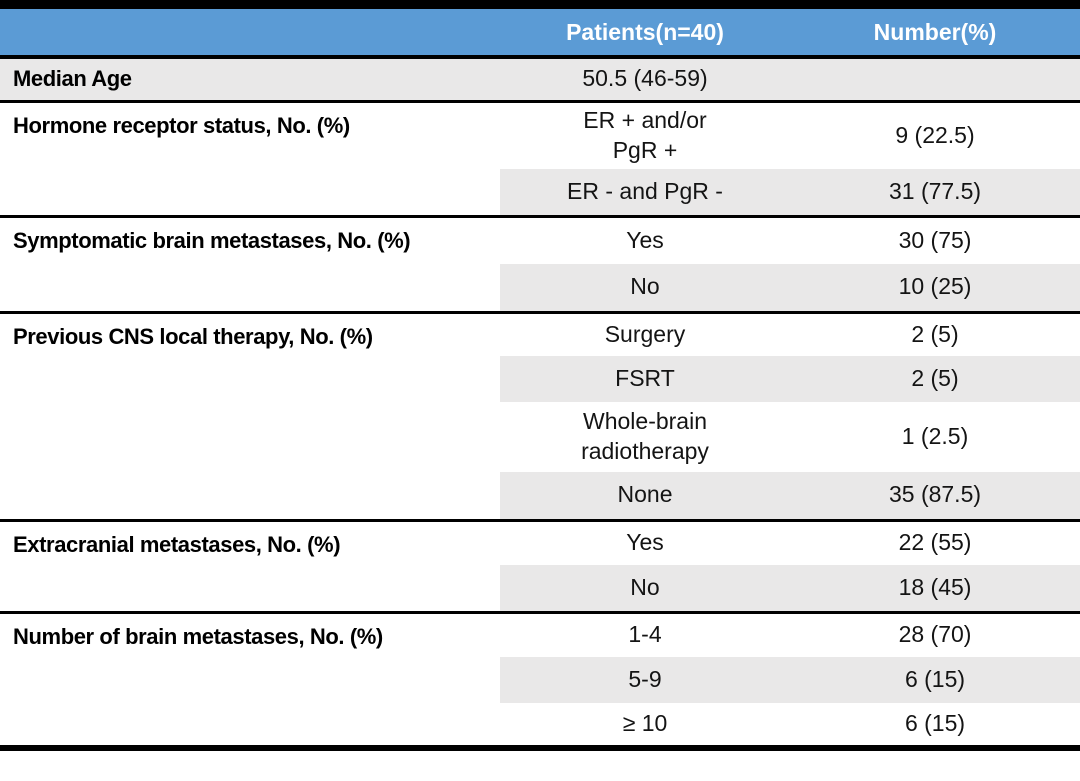 This screenshot has width=1080, height=781. Describe the element at coordinates (250, 79) in the screenshot. I see `row-label: Median Age` at that location.